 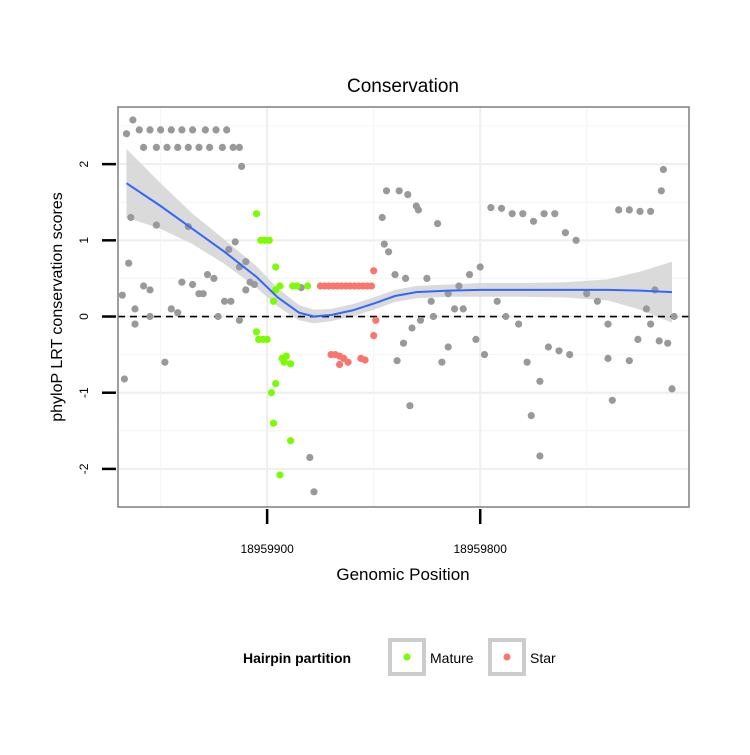 What do you see at coordinates (84, 392) in the screenshot?
I see `y-tick-label: -1` at bounding box center [84, 392].